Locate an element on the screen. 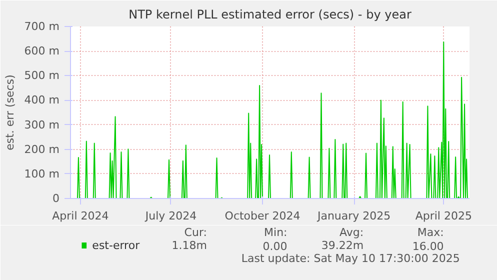 The width and height of the screenshot is (497, 280). y-axis-title: est. err (secs) is located at coordinates (9, 112).